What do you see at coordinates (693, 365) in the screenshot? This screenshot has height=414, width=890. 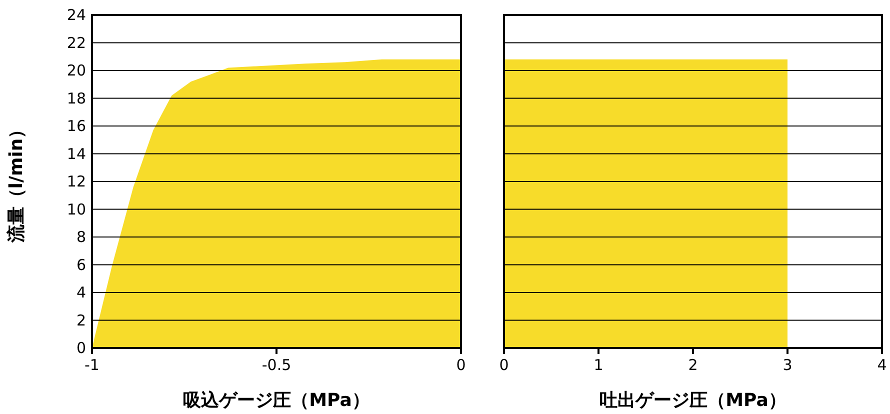 I see `x-tick-label: 2` at bounding box center [693, 365].